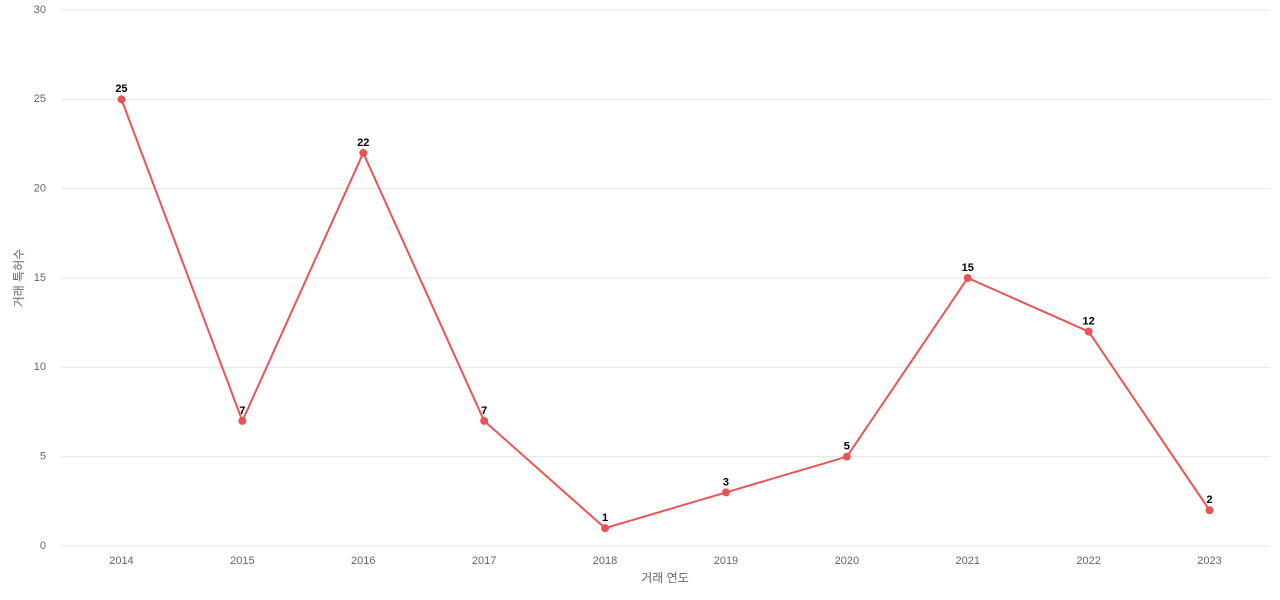 Image resolution: width=1280 pixels, height=600 pixels. What do you see at coordinates (968, 561) in the screenshot?
I see `x-tick-label: 2021` at bounding box center [968, 561].